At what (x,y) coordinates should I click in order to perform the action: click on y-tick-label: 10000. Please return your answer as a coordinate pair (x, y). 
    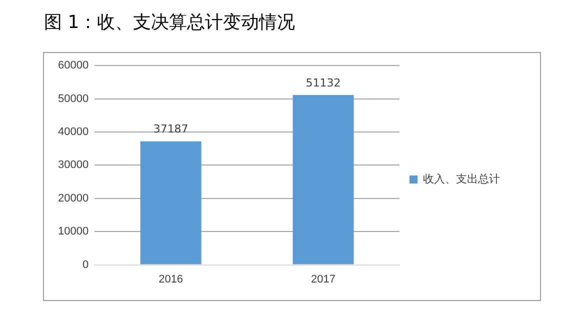
    Looking at the image, I should click on (73, 232).